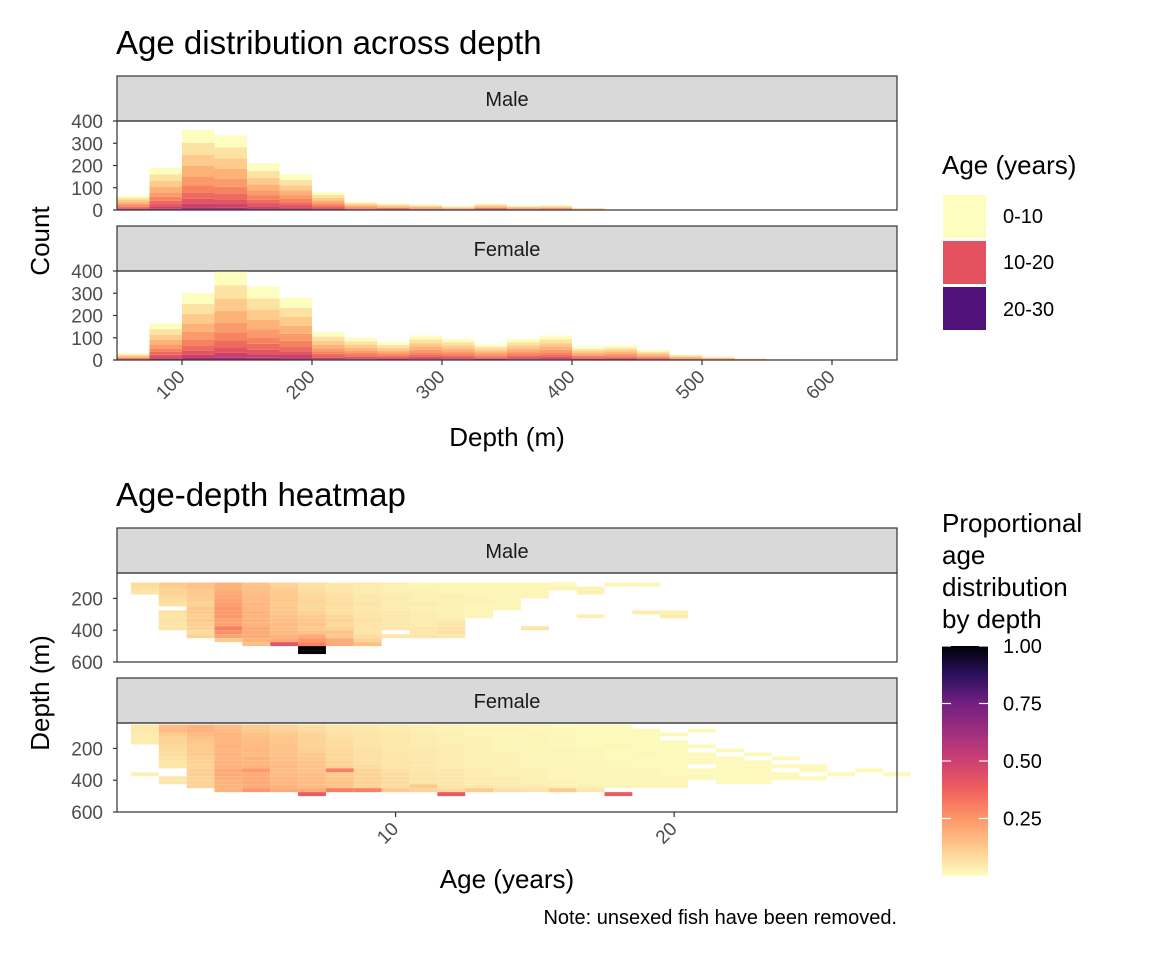  What do you see at coordinates (992, 619) in the screenshot?
I see `colorbar-title-line-4: by depth` at bounding box center [992, 619].